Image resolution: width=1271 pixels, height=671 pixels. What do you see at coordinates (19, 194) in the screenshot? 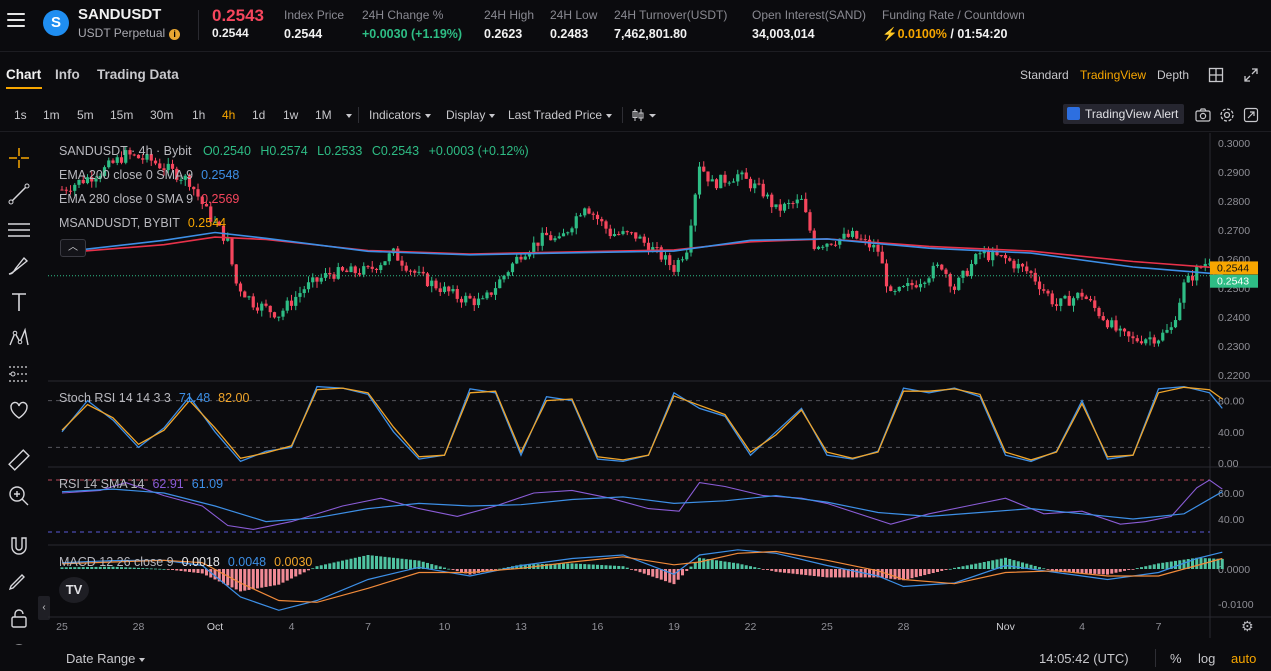
I see `trend-line-icon` at bounding box center [19, 194].